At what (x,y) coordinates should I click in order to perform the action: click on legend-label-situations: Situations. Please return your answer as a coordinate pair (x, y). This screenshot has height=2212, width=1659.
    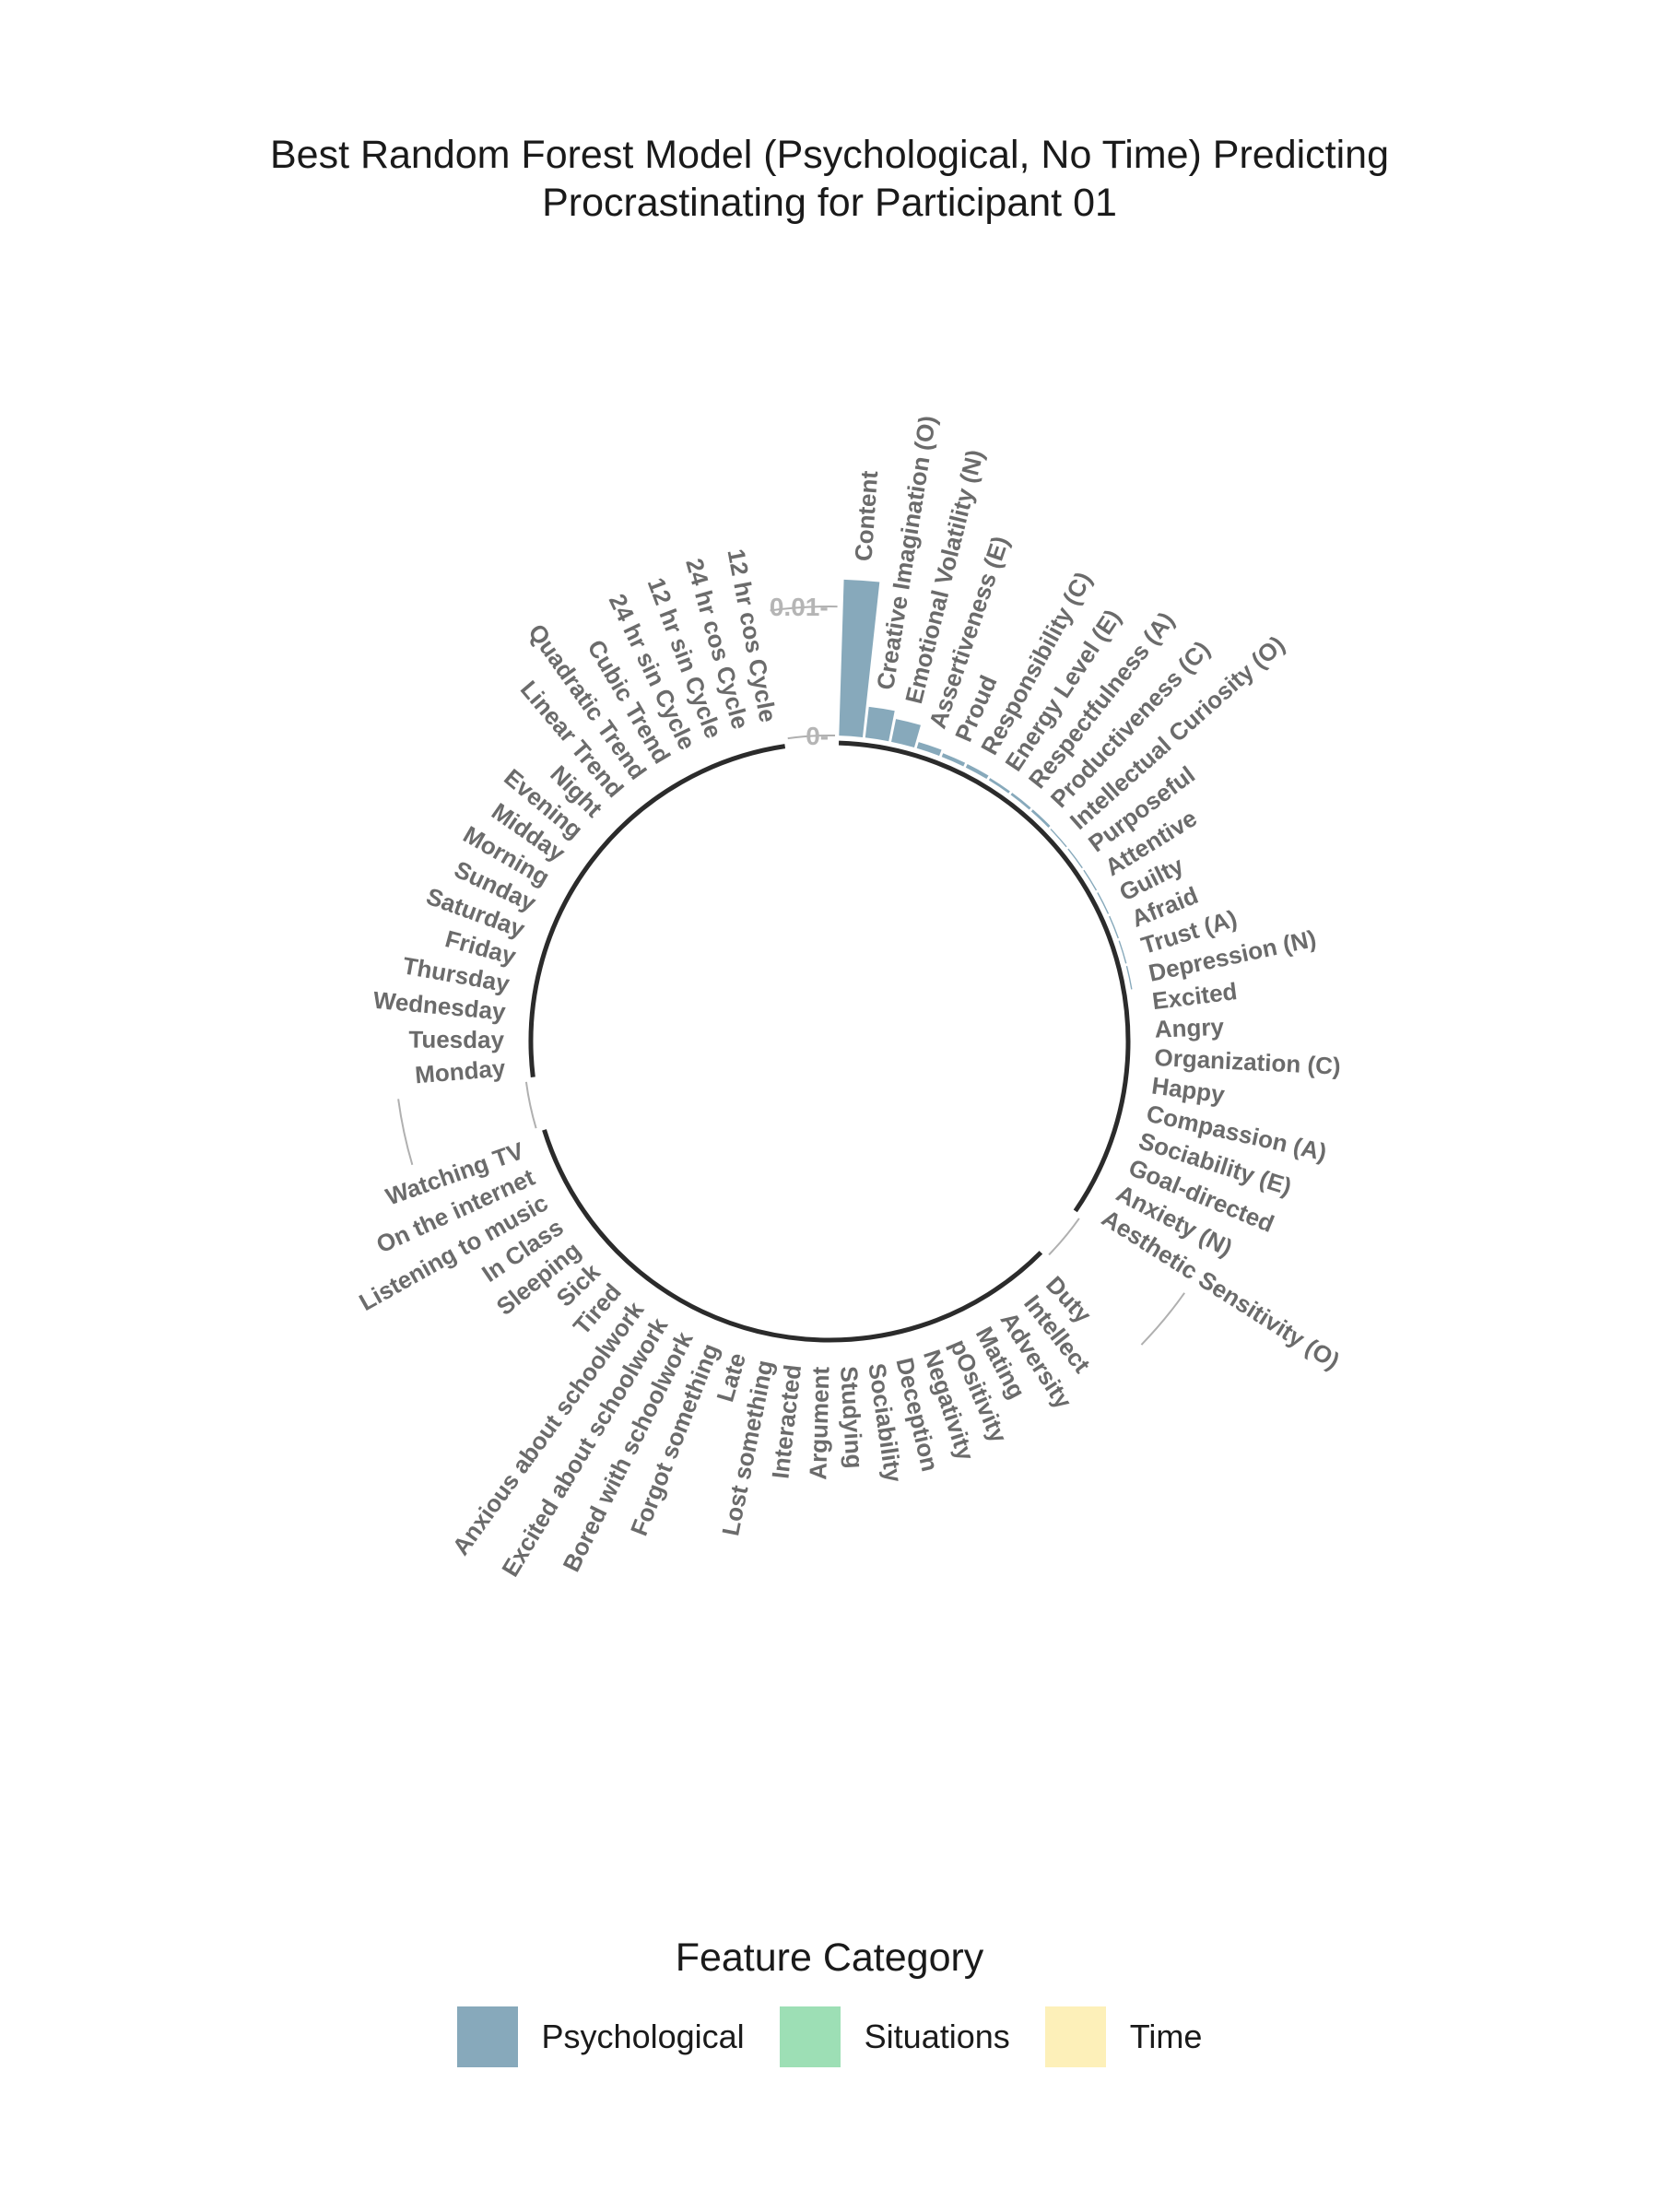
    Looking at the image, I should click on (937, 2036).